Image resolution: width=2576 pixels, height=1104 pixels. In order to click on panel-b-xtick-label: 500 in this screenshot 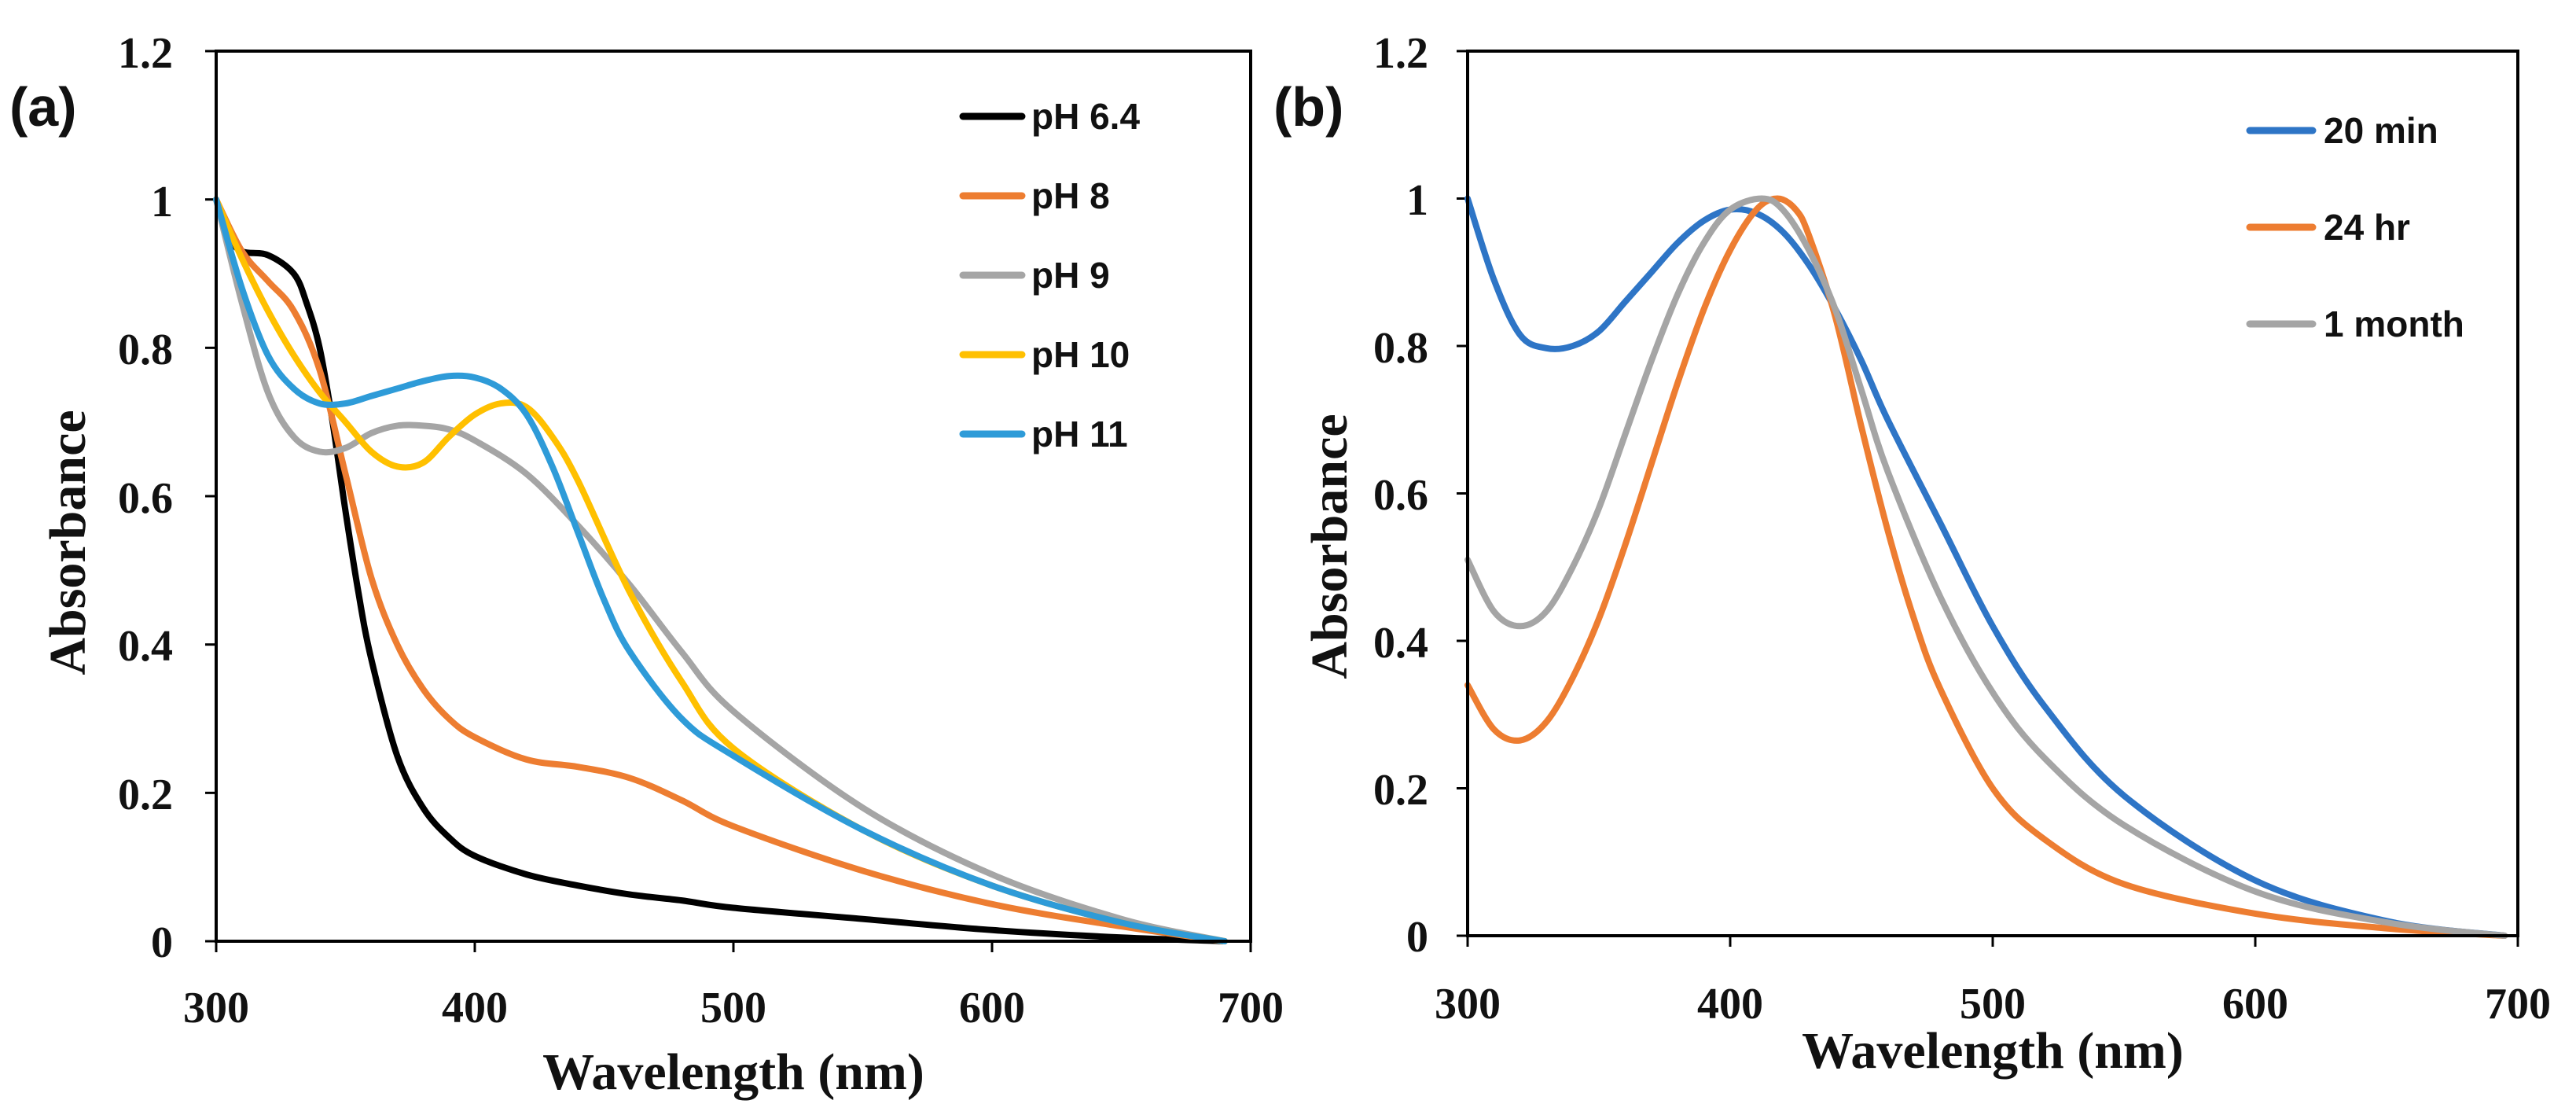, I will do `click(1993, 1005)`.